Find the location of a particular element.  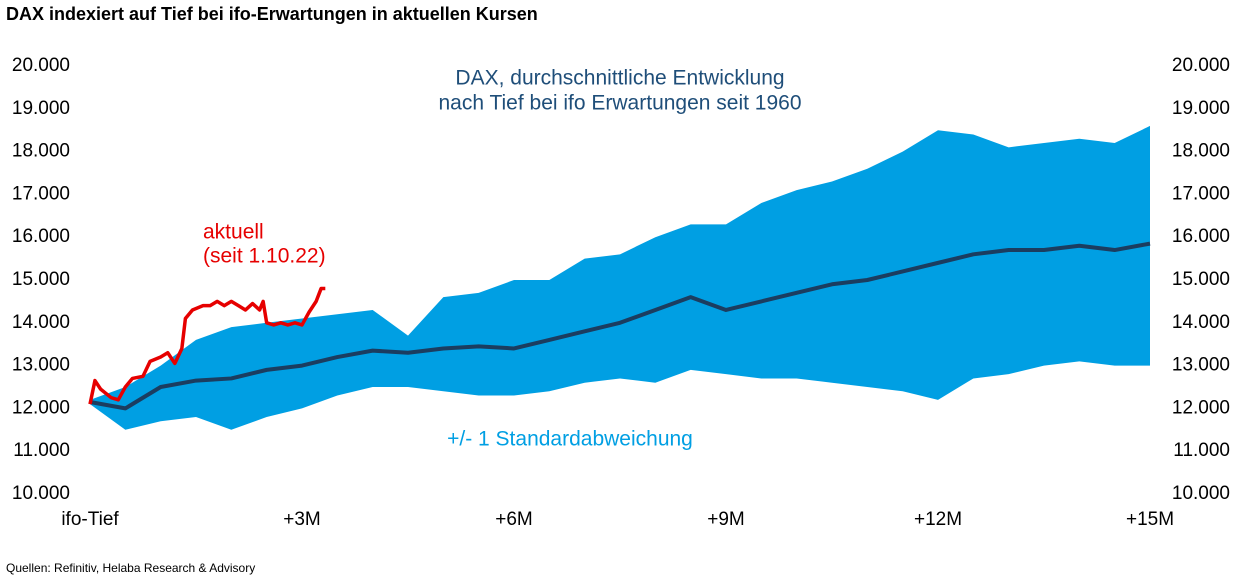

y-tick-label: 12.000 is located at coordinates (41, 407).